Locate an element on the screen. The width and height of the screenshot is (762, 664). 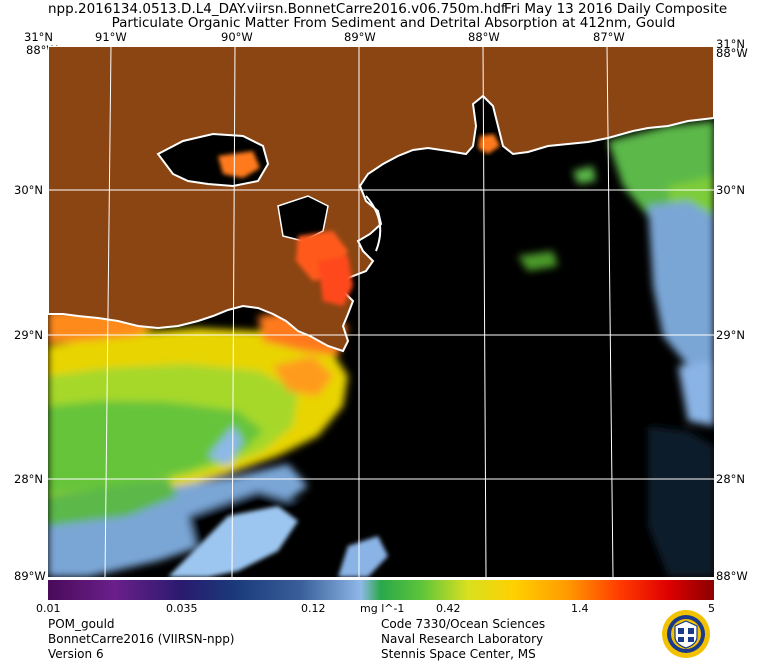
grid-lon-87w is located at coordinates (610, 311).